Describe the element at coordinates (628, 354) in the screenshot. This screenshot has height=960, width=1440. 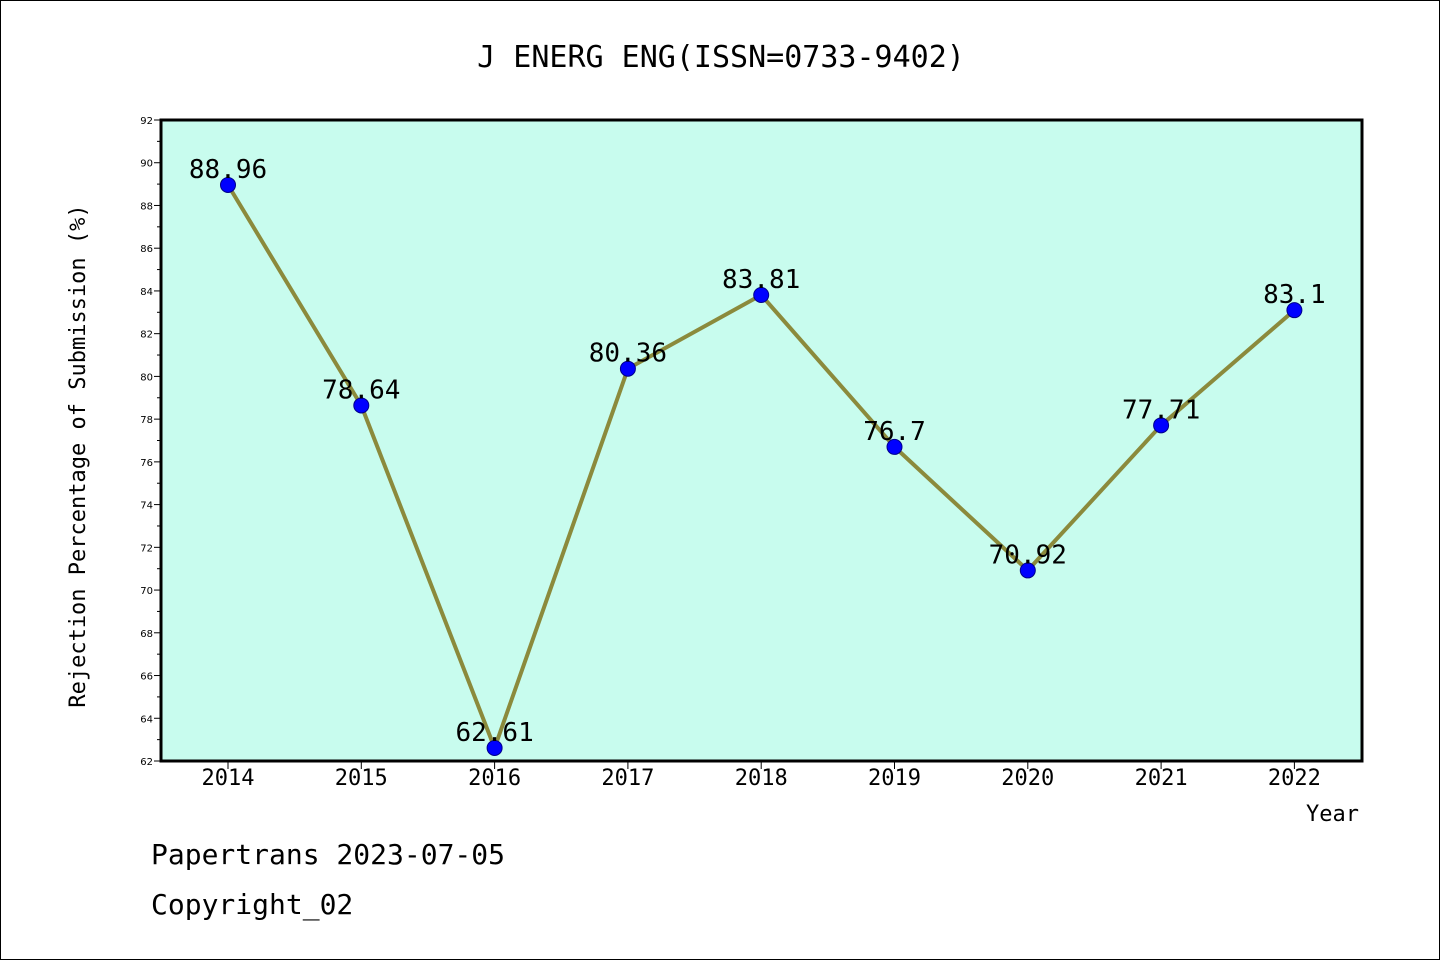
I see `data-label: 80.36` at that location.